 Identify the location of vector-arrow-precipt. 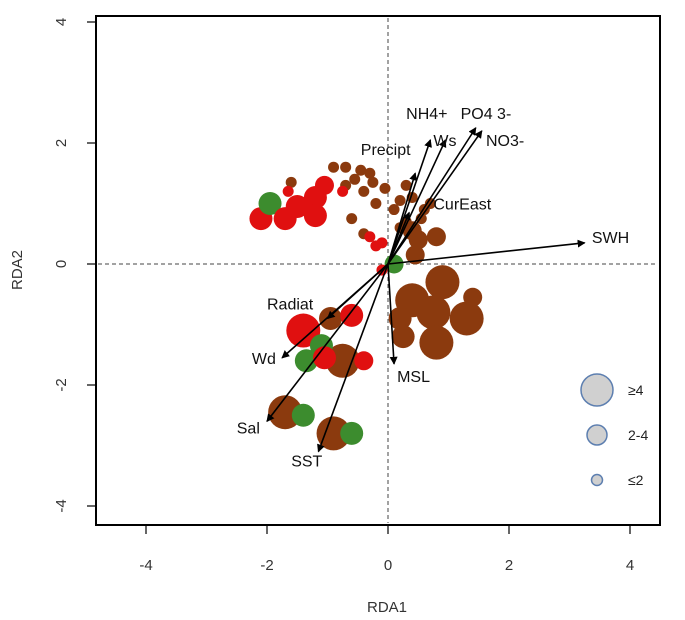
(402, 218).